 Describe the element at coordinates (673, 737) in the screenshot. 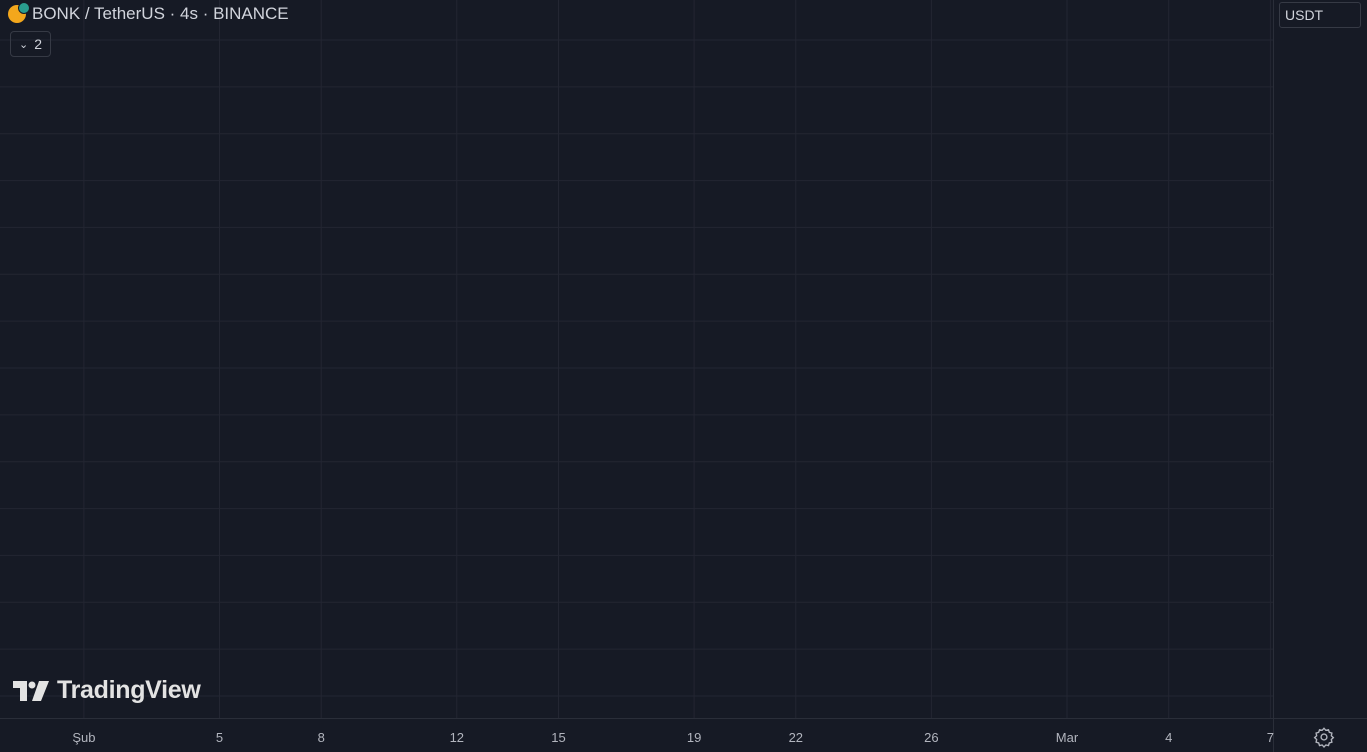

I see `time-axis: Şub 5 8 12 15 19 22 26 Mar 4 7` at that location.